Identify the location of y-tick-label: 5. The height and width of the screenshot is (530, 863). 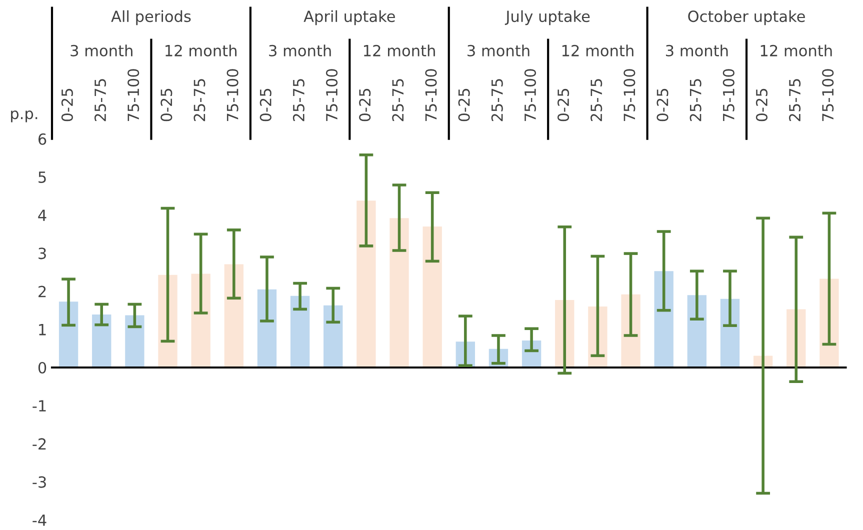
(42, 177).